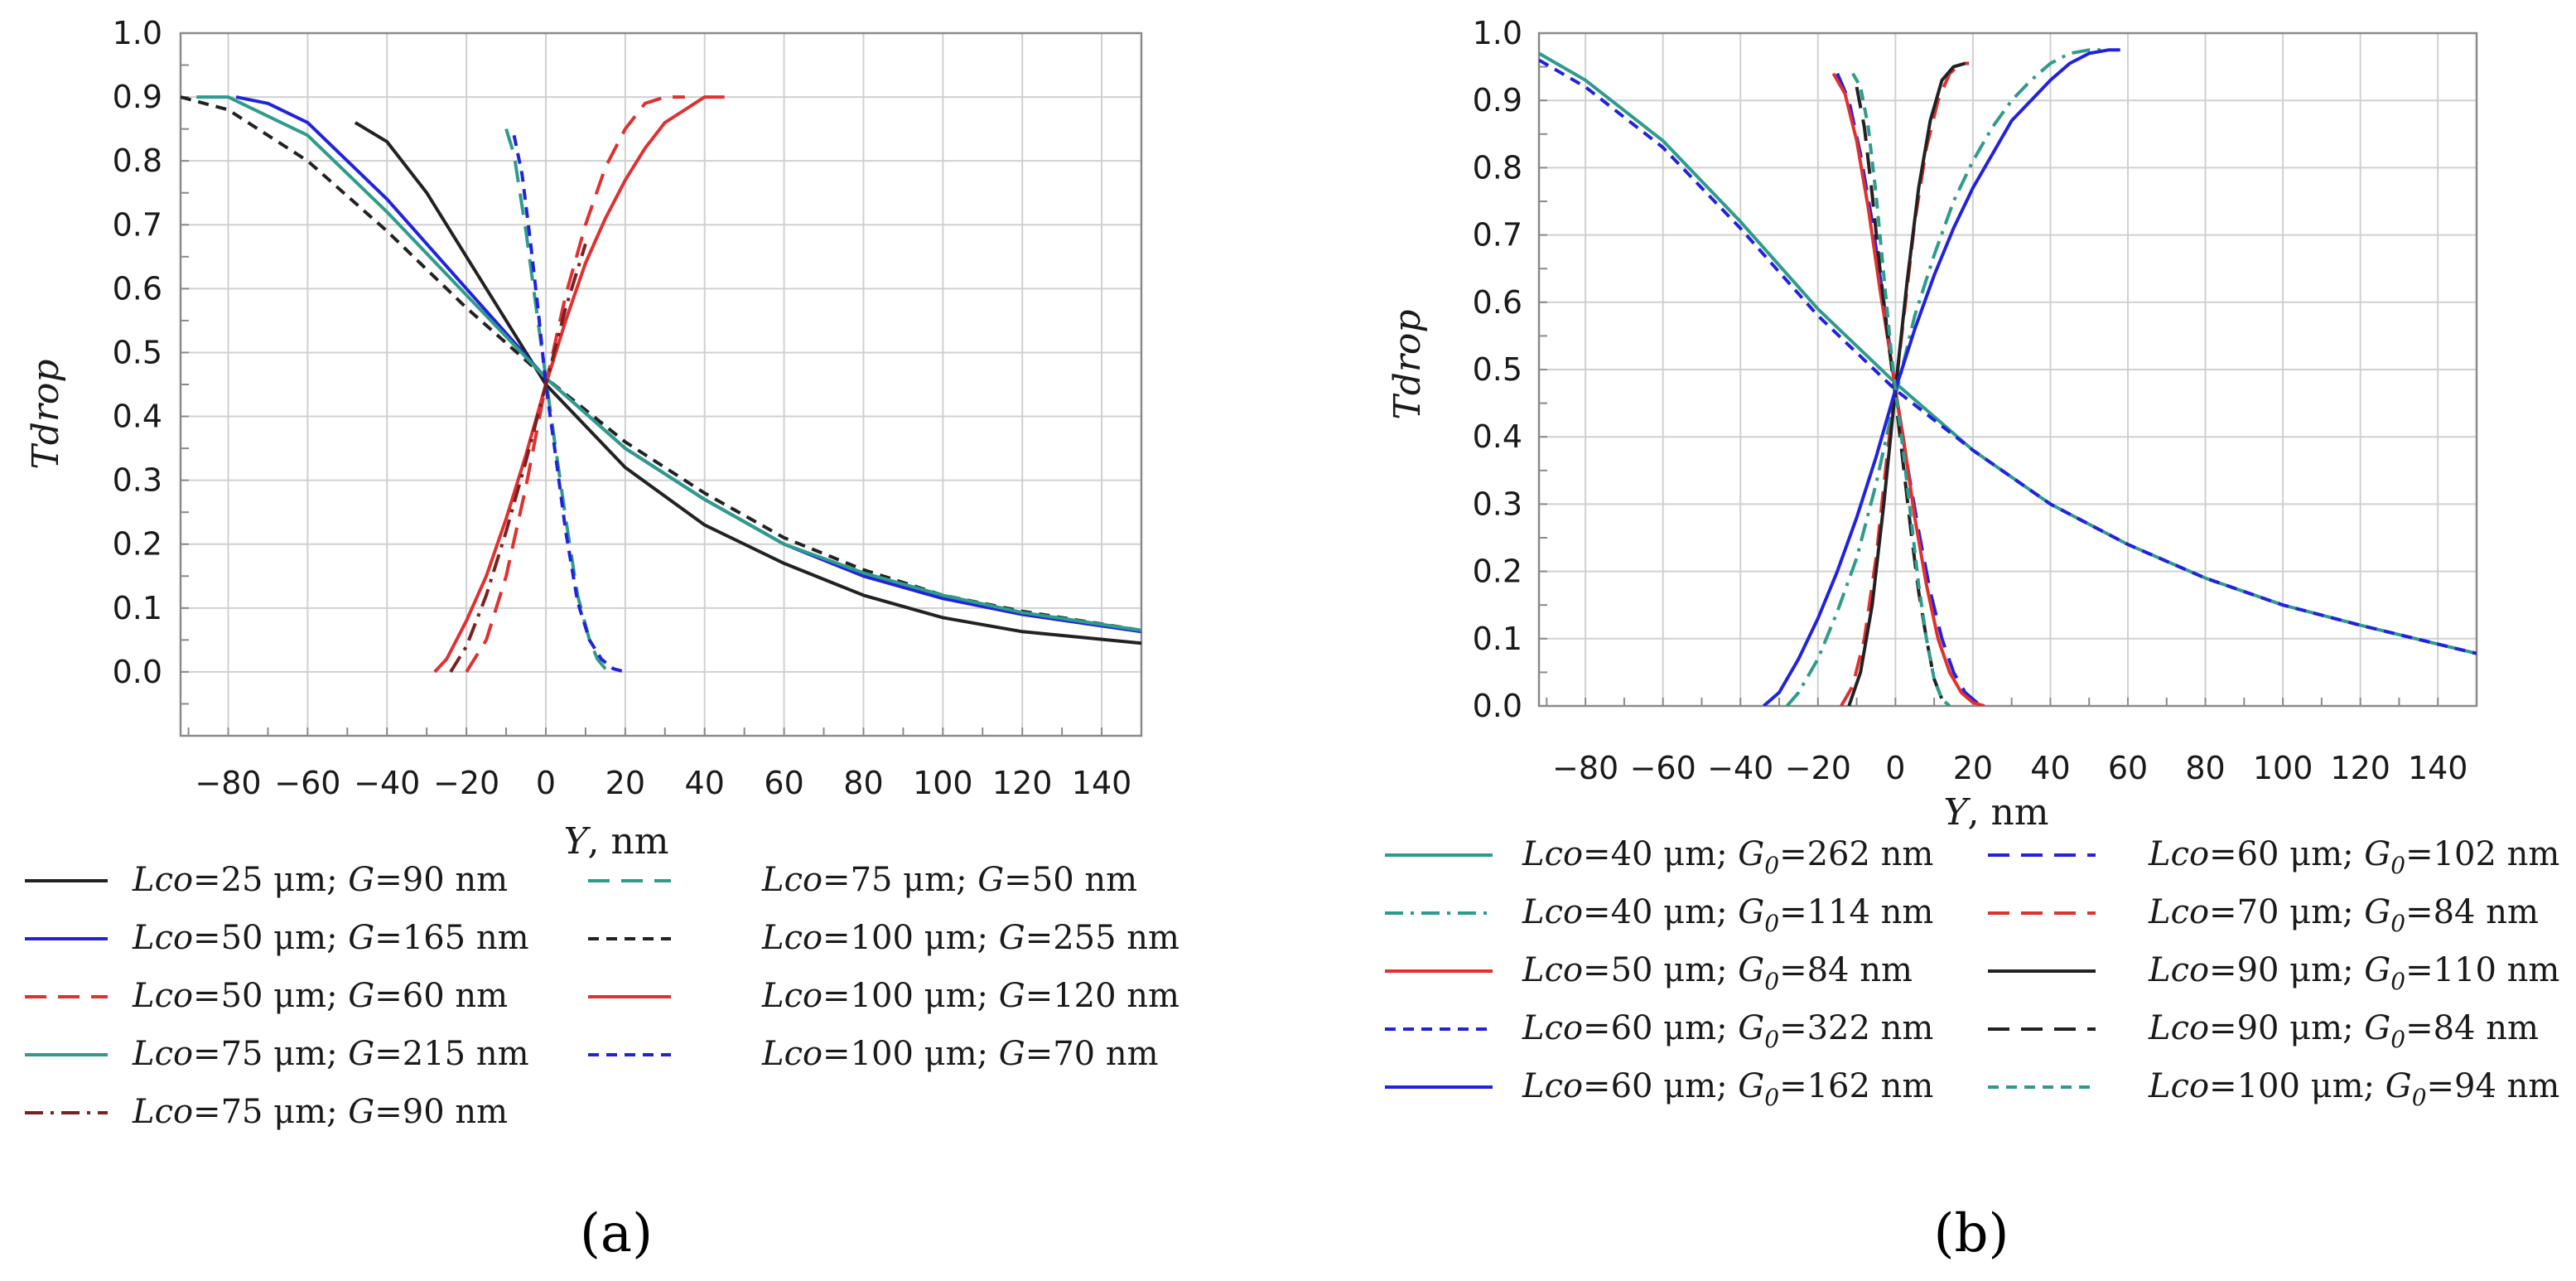  I want to click on legend-label: Lco=50 μm; G0=84 nm, so click(1718, 973).